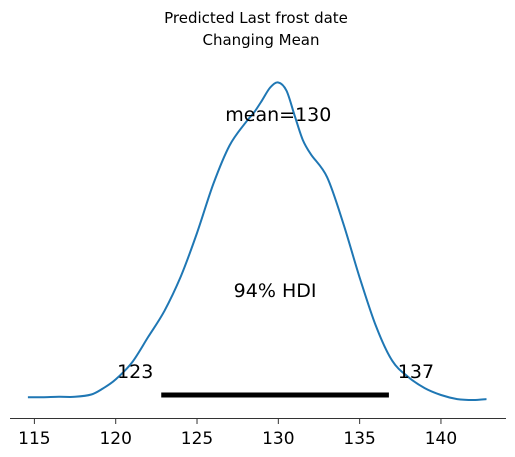 The height and width of the screenshot is (457, 515). What do you see at coordinates (260, 40) in the screenshot?
I see `chart-title-line-2: Changing Mean` at bounding box center [260, 40].